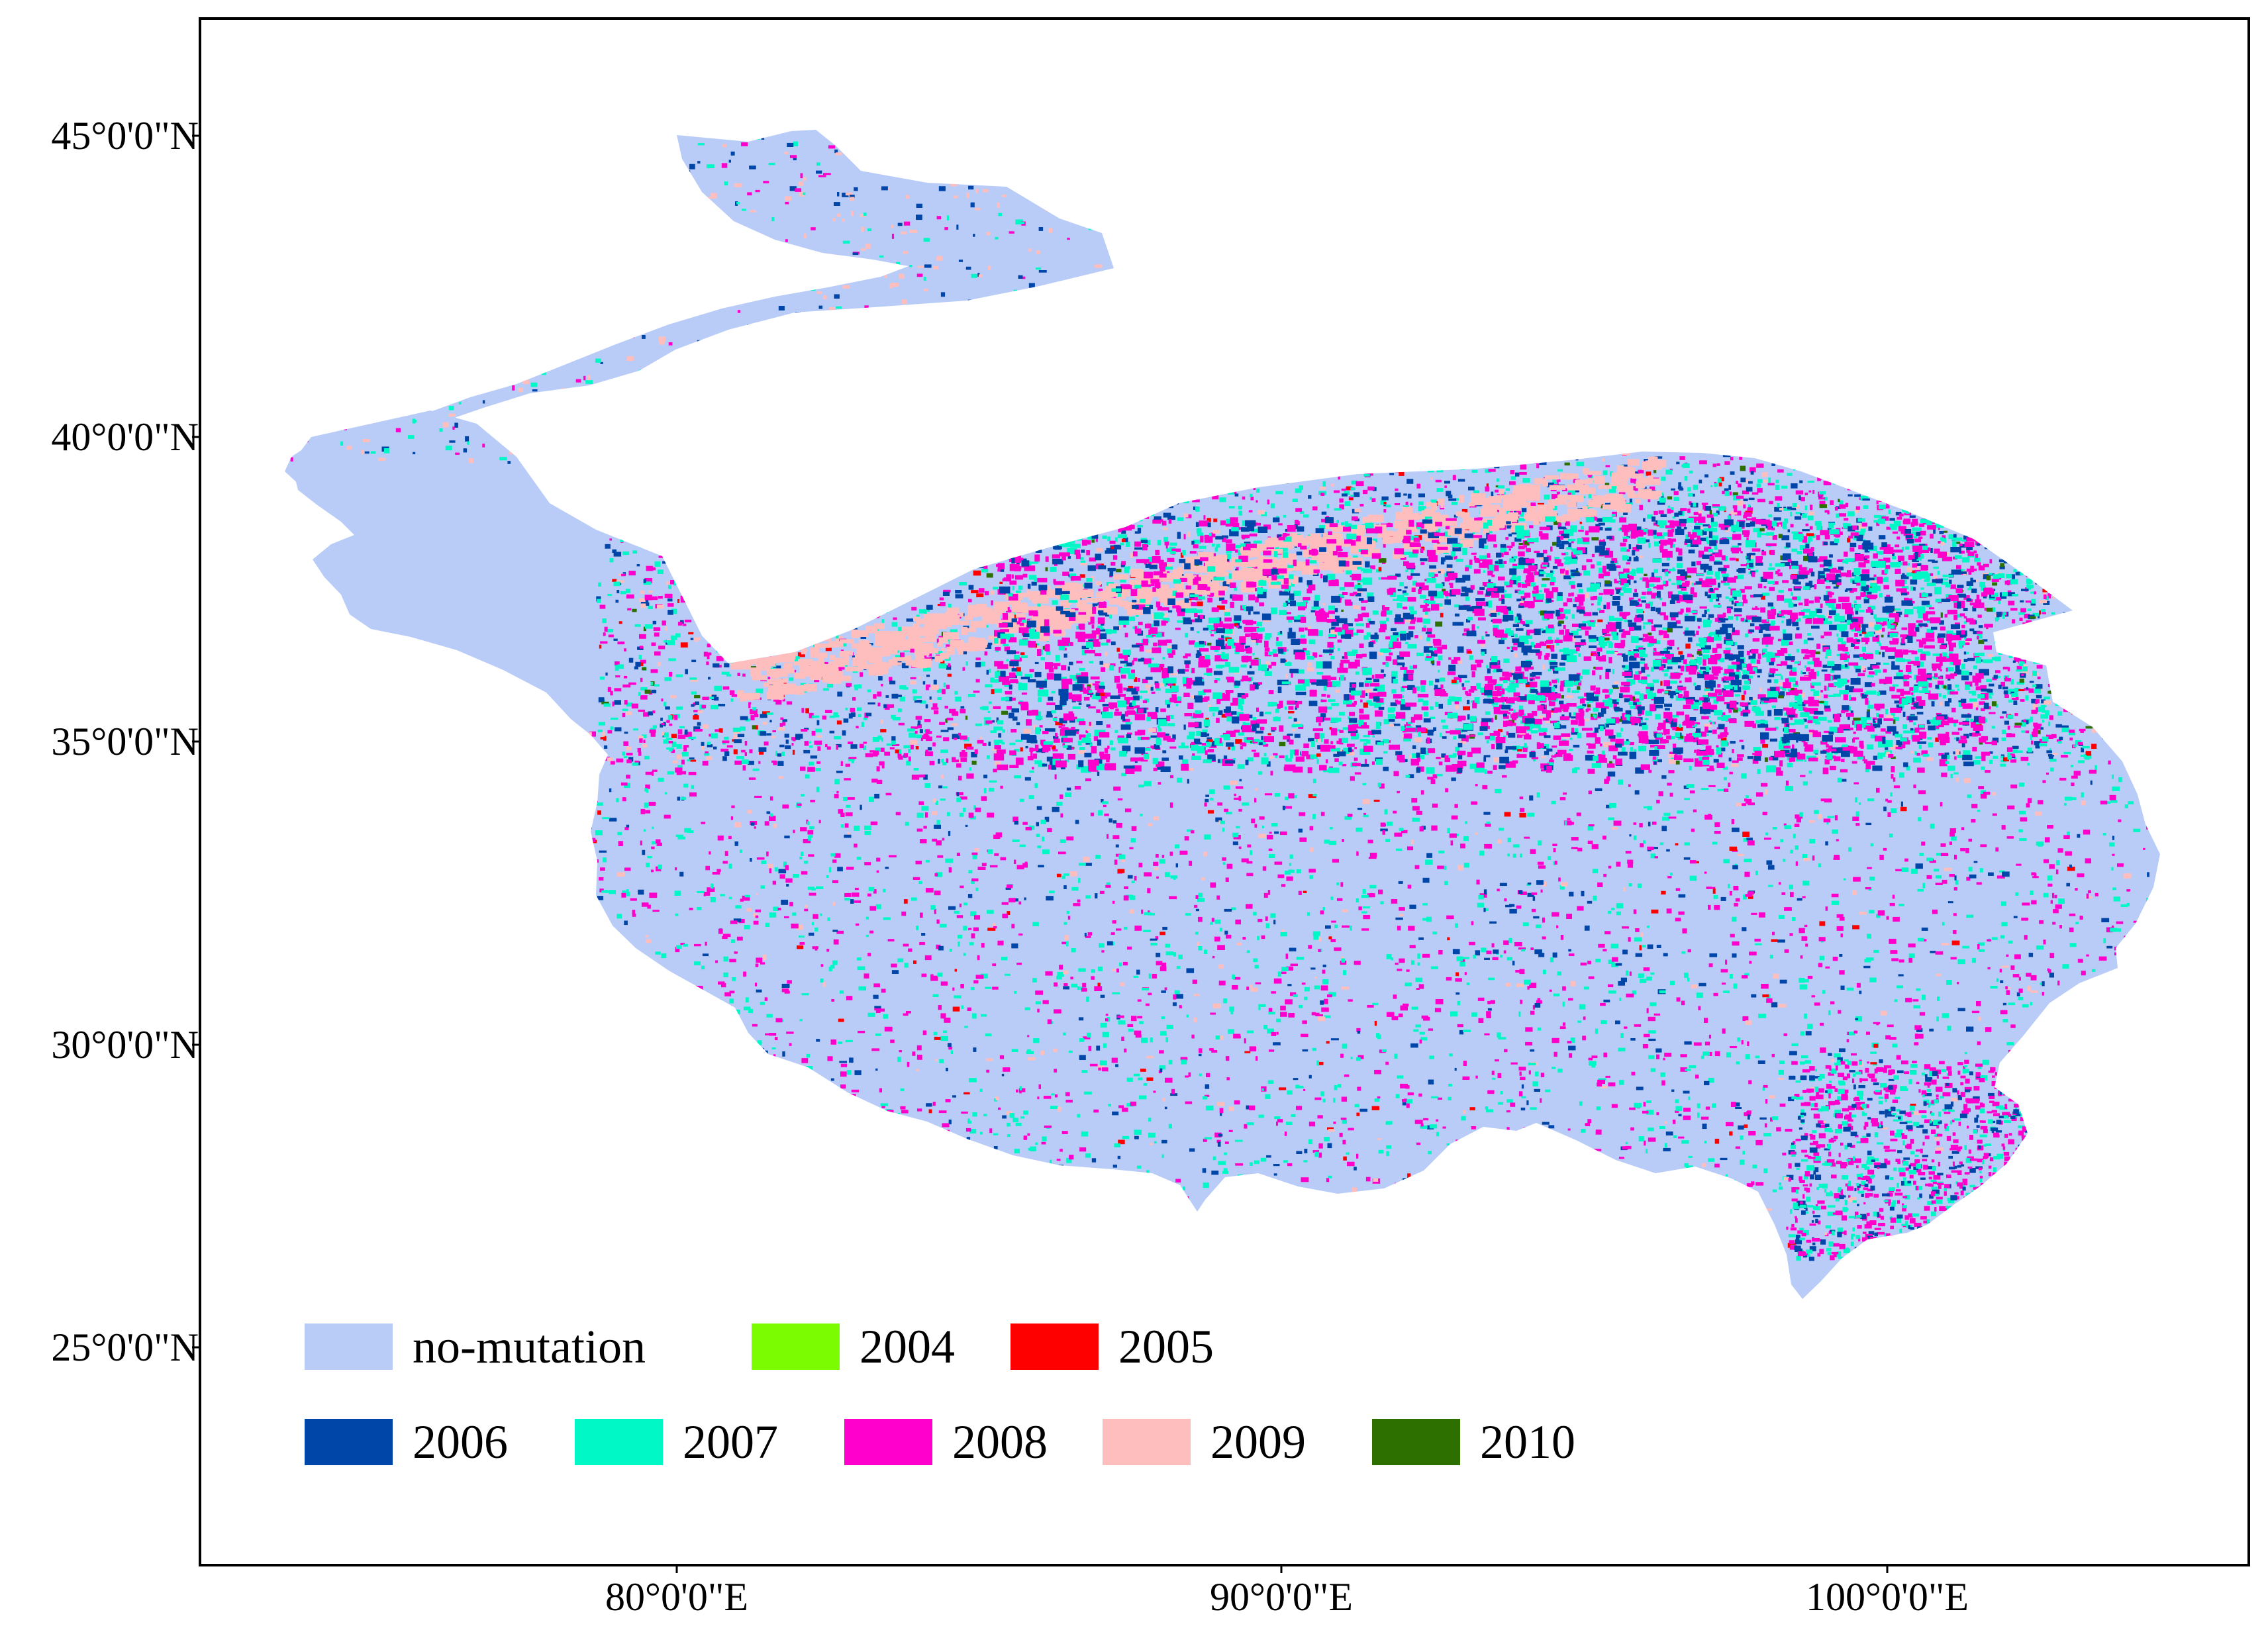 The width and height of the screenshot is (2268, 1636). What do you see at coordinates (796, 1346) in the screenshot?
I see `legend-swatch-2004` at bounding box center [796, 1346].